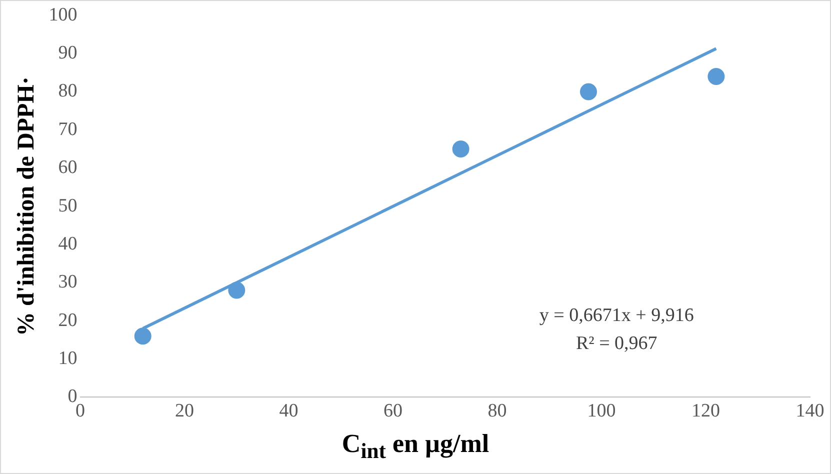 The height and width of the screenshot is (474, 831). I want to click on y-tick-label: 20, so click(68, 320).